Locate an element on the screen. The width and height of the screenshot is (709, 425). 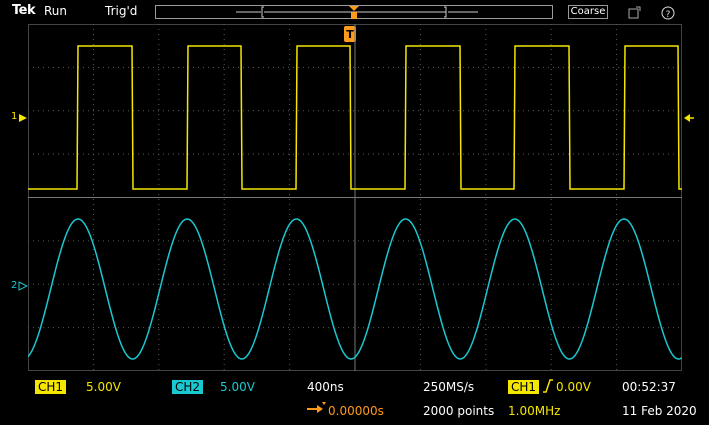
delay-arrow-icon is located at coordinates (316, 407).